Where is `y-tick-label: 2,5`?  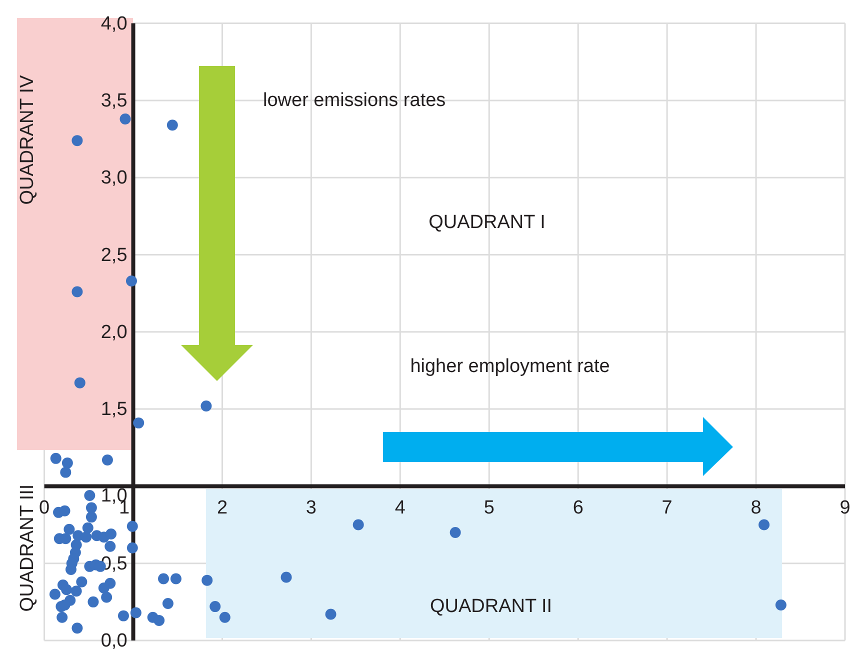 y-tick-label: 2,5 is located at coordinates (114, 255).